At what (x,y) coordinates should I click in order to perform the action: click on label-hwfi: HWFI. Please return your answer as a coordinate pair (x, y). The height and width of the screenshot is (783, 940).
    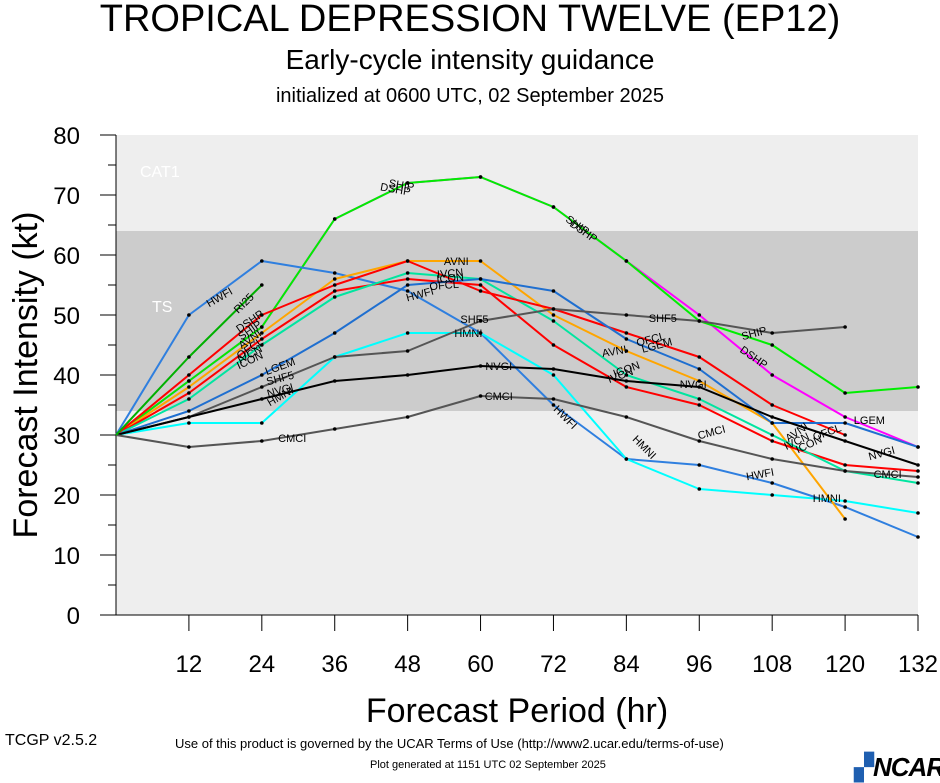
    Looking at the image, I should click on (760, 475).